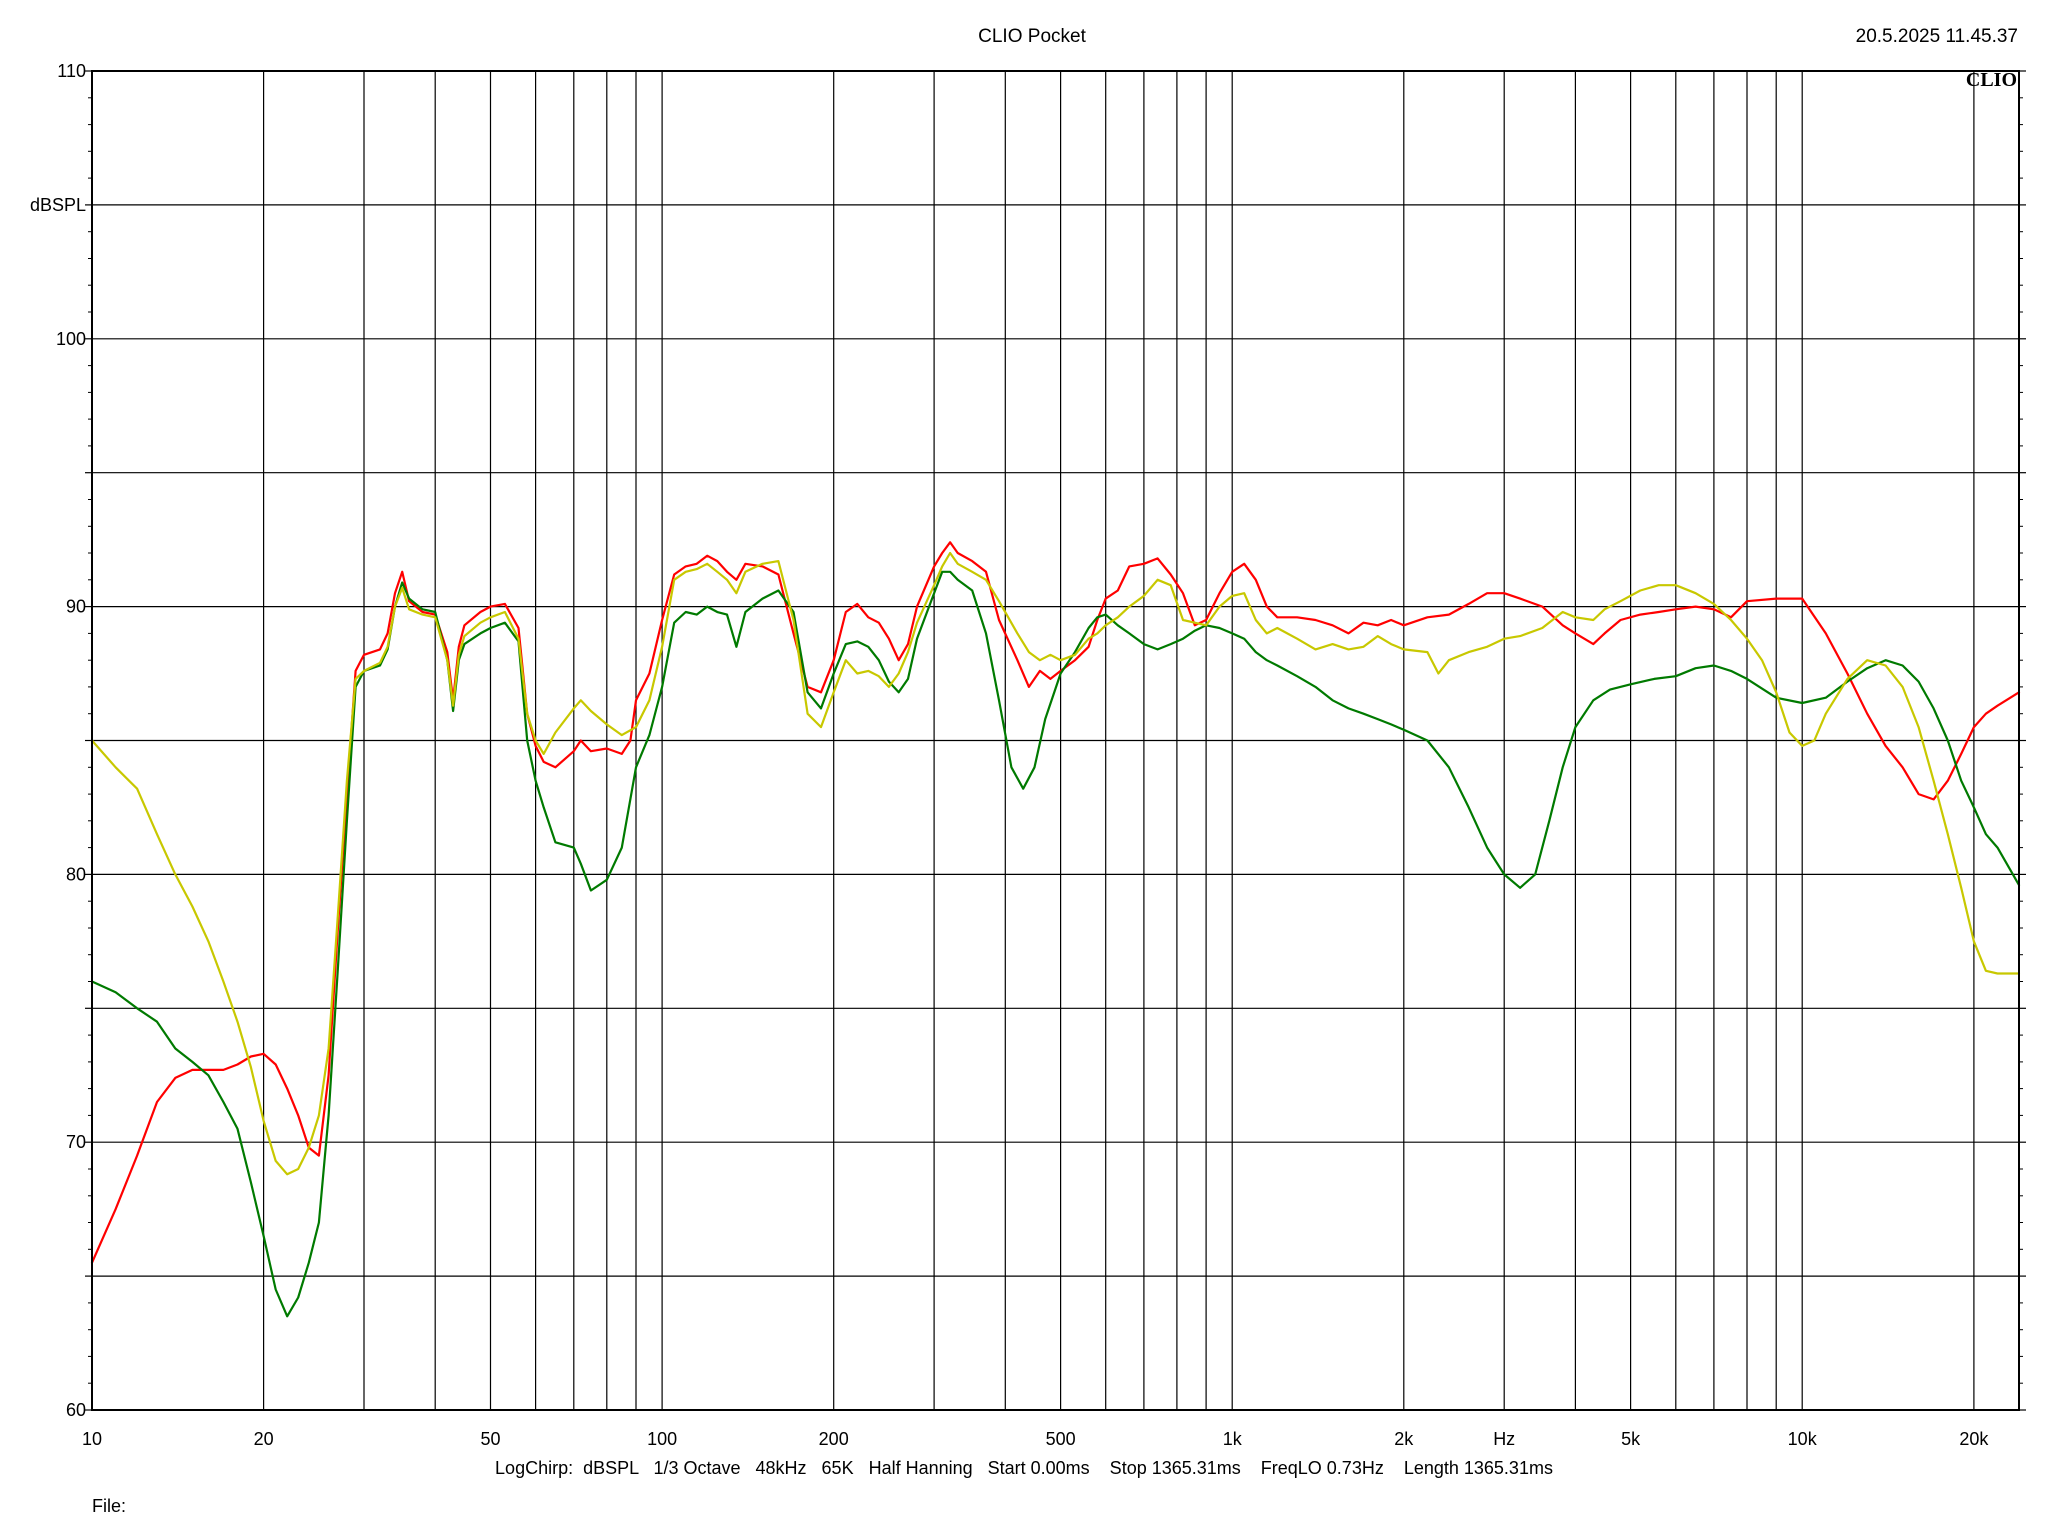 Image resolution: width=2048 pixels, height=1536 pixels. Describe the element at coordinates (1061, 1439) in the screenshot. I see `x-tick-label: 500` at that location.